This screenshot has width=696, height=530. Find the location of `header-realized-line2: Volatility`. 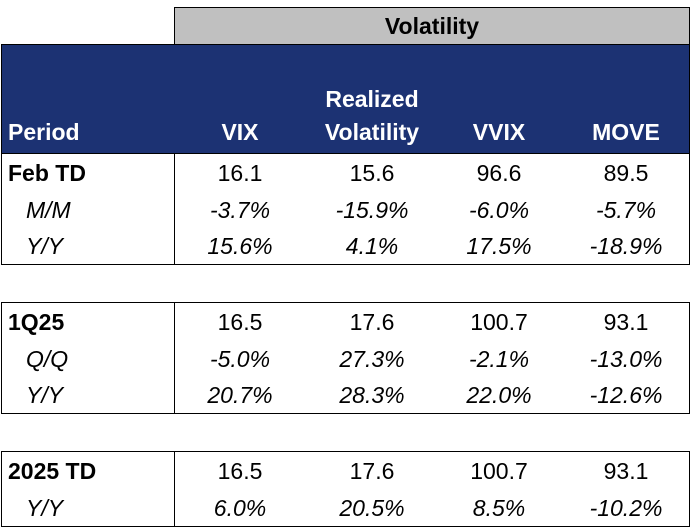

header-realized-line2: Volatility is located at coordinates (372, 132).